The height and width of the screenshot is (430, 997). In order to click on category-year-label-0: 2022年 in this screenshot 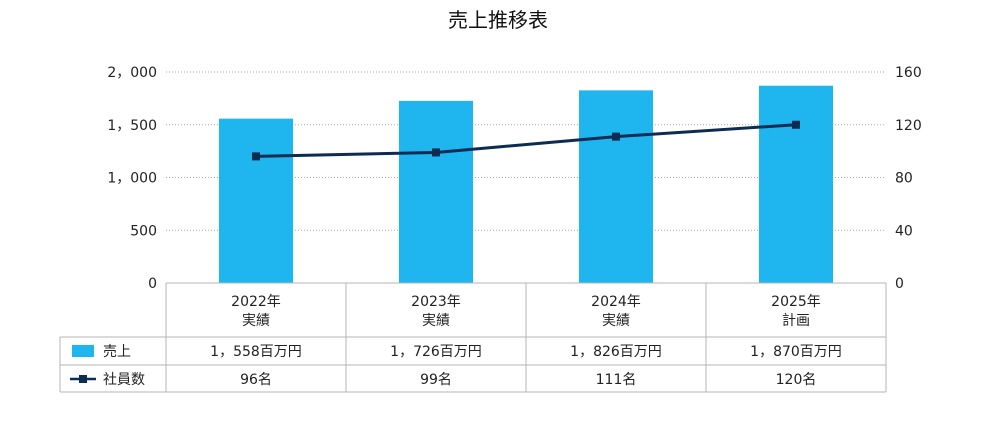, I will do `click(256, 302)`.